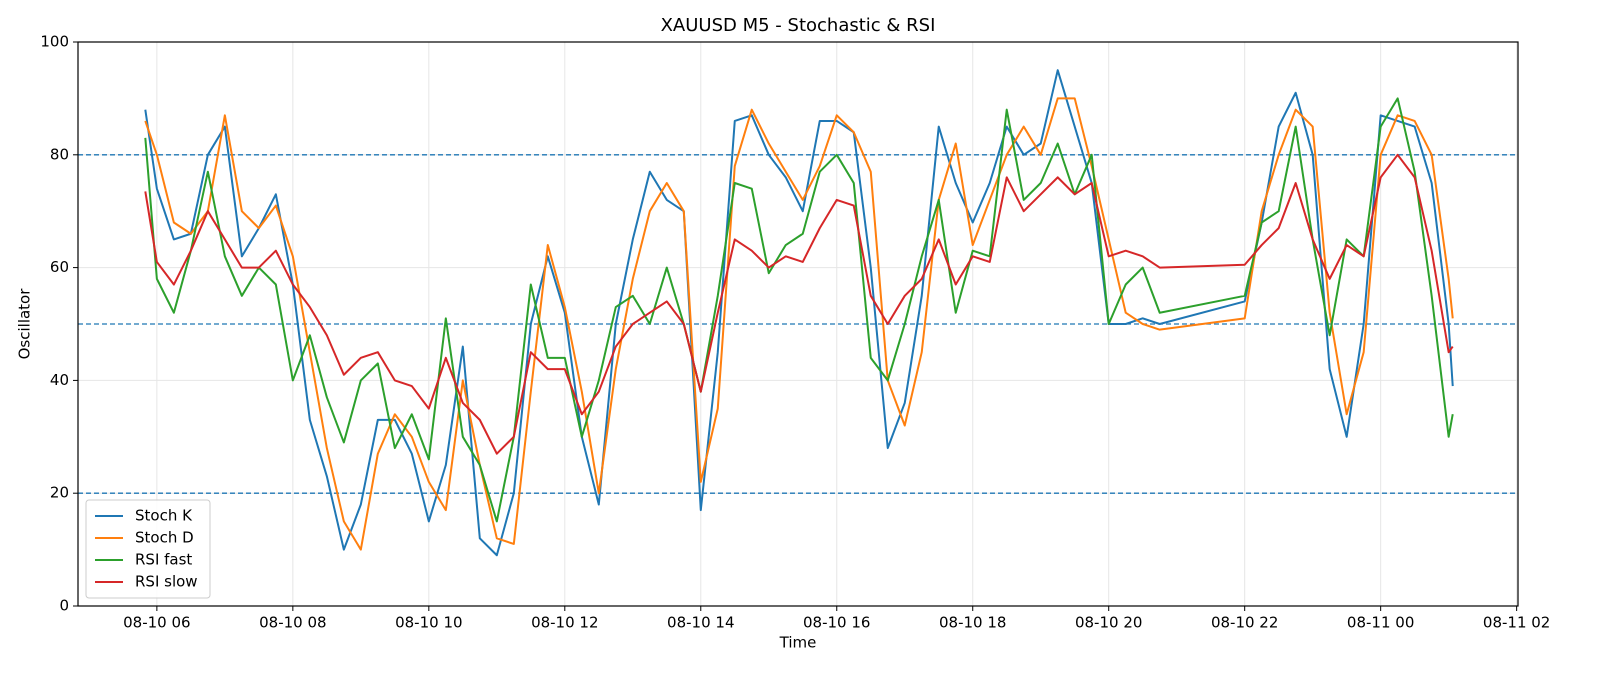  Describe the element at coordinates (59, 493) in the screenshot. I see `y-tick-label: 20` at that location.